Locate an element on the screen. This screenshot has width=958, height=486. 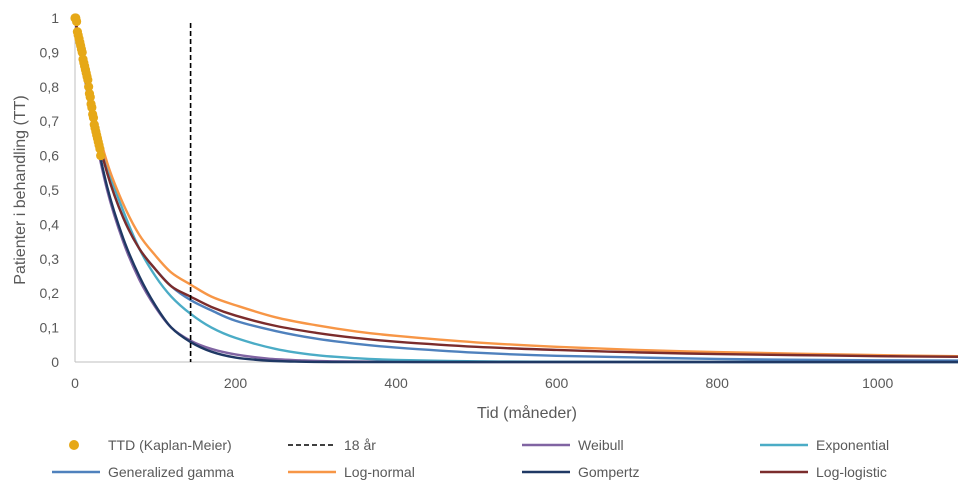
legend-item-log-normal: Log-normal is located at coordinates (351, 472).